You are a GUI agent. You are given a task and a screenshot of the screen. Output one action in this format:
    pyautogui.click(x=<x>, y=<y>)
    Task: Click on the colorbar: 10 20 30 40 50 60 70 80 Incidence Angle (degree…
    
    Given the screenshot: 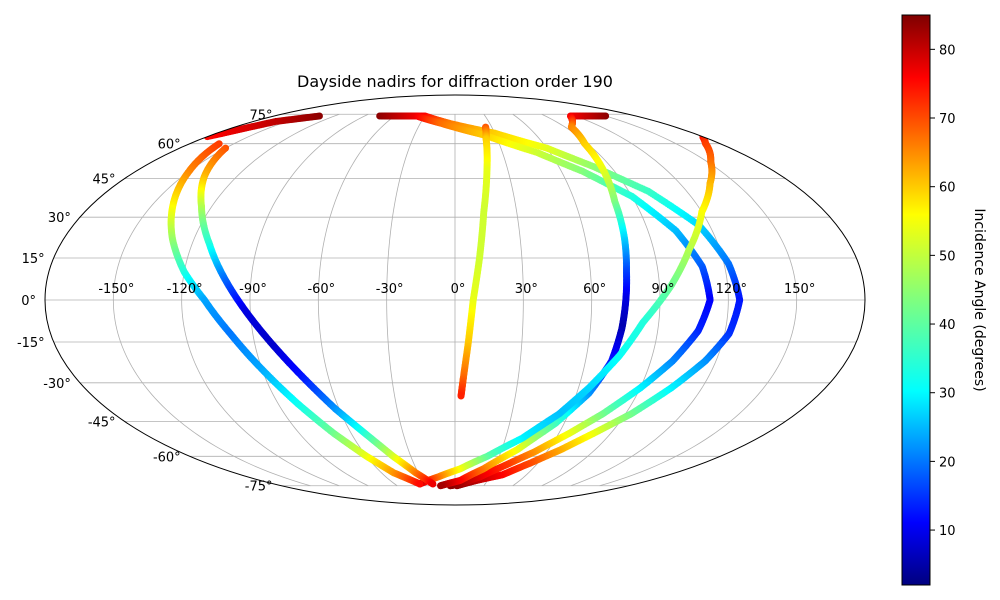 What is the action you would take?
    pyautogui.click(x=944, y=300)
    